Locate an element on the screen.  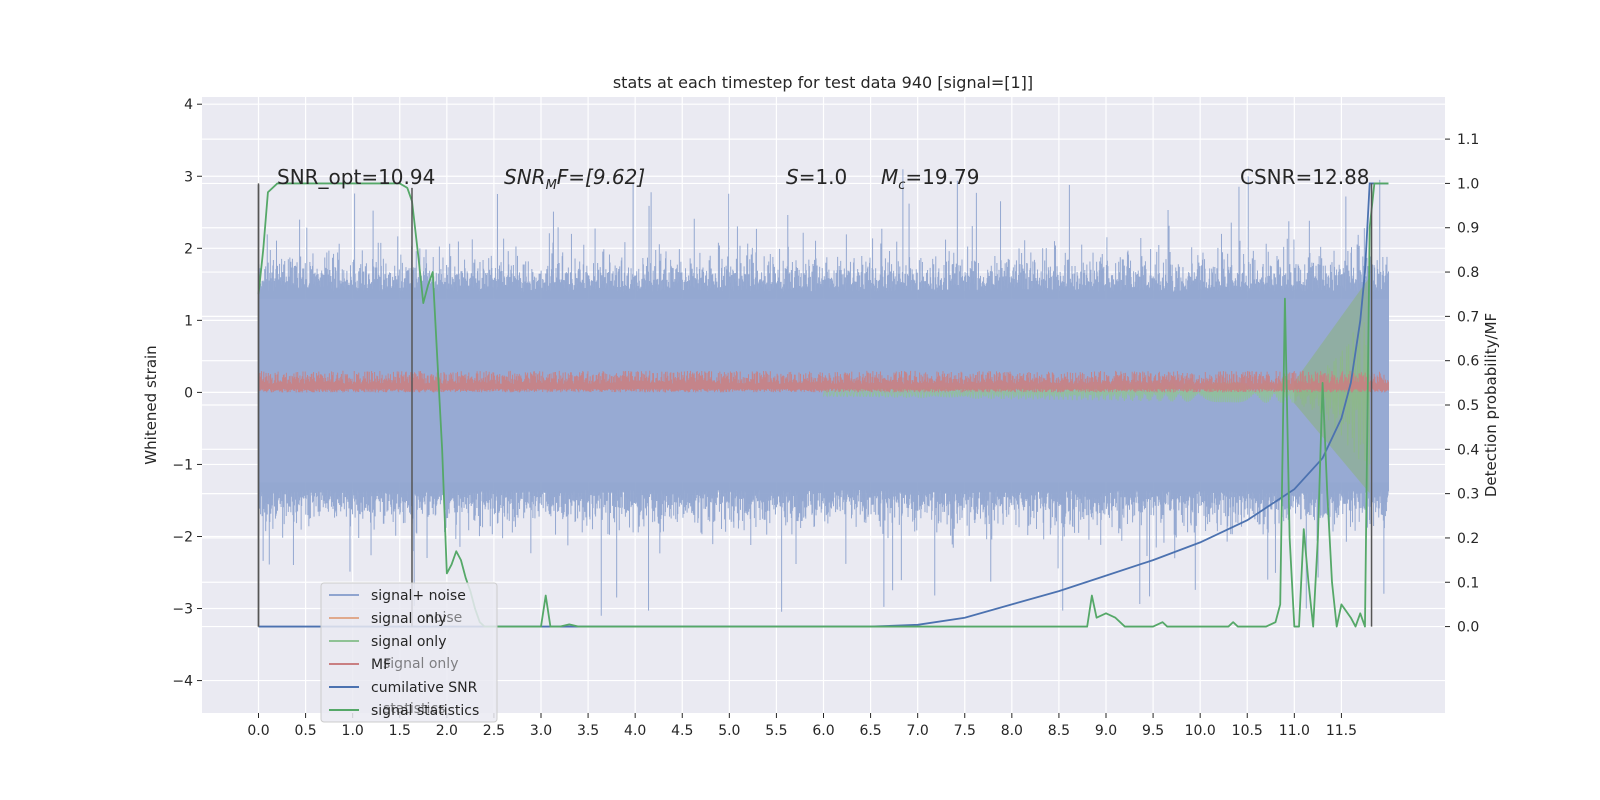
y-tick-label: 2 is located at coordinates (188, 249).